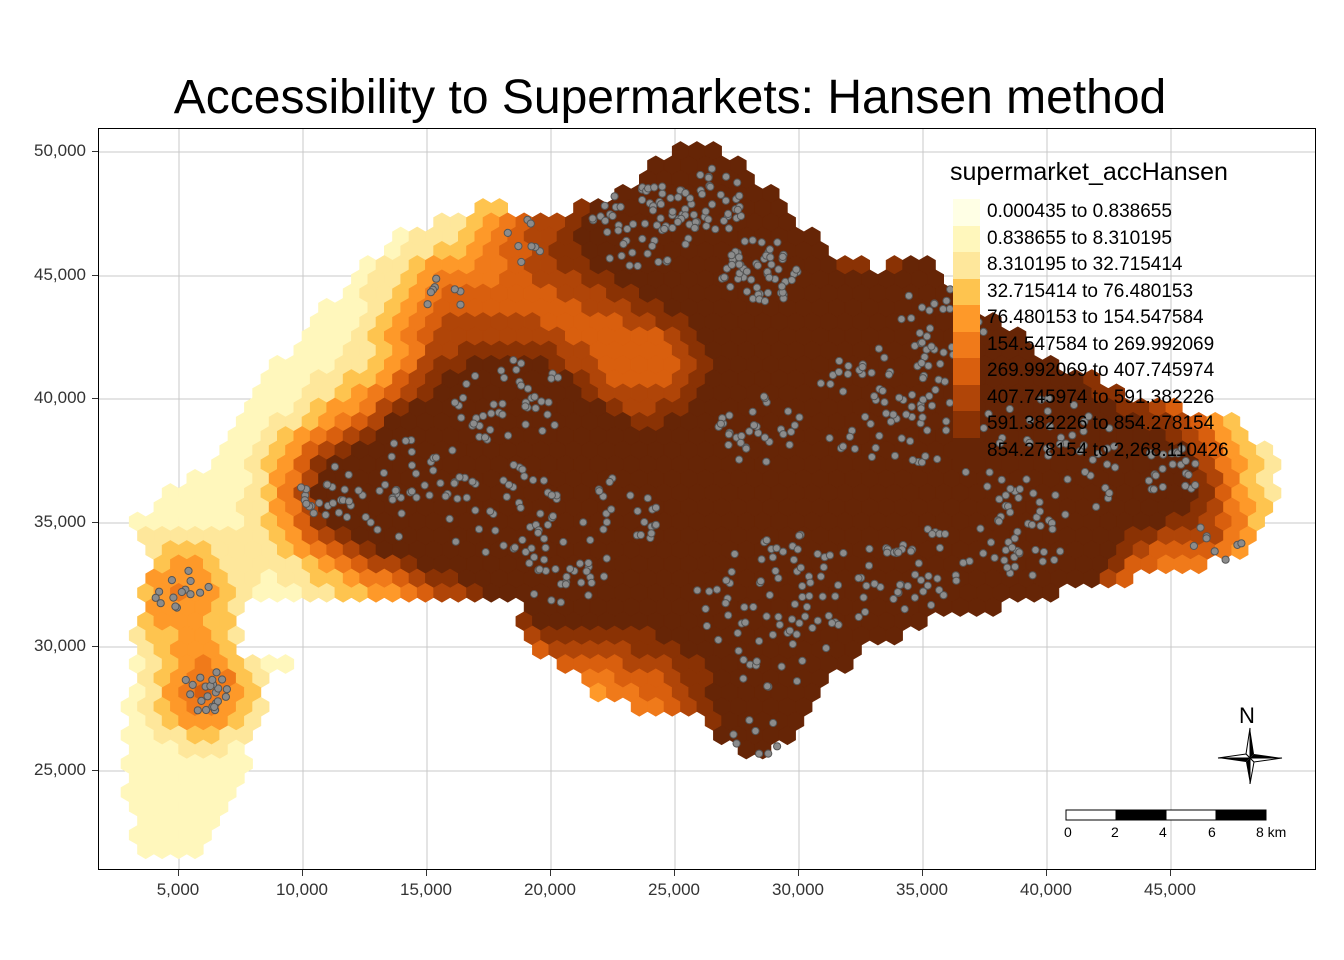 This screenshot has width=1344, height=960. What do you see at coordinates (1089, 424) in the screenshot?
I see `legend-item: 591.382226 to 854.278154` at bounding box center [1089, 424].